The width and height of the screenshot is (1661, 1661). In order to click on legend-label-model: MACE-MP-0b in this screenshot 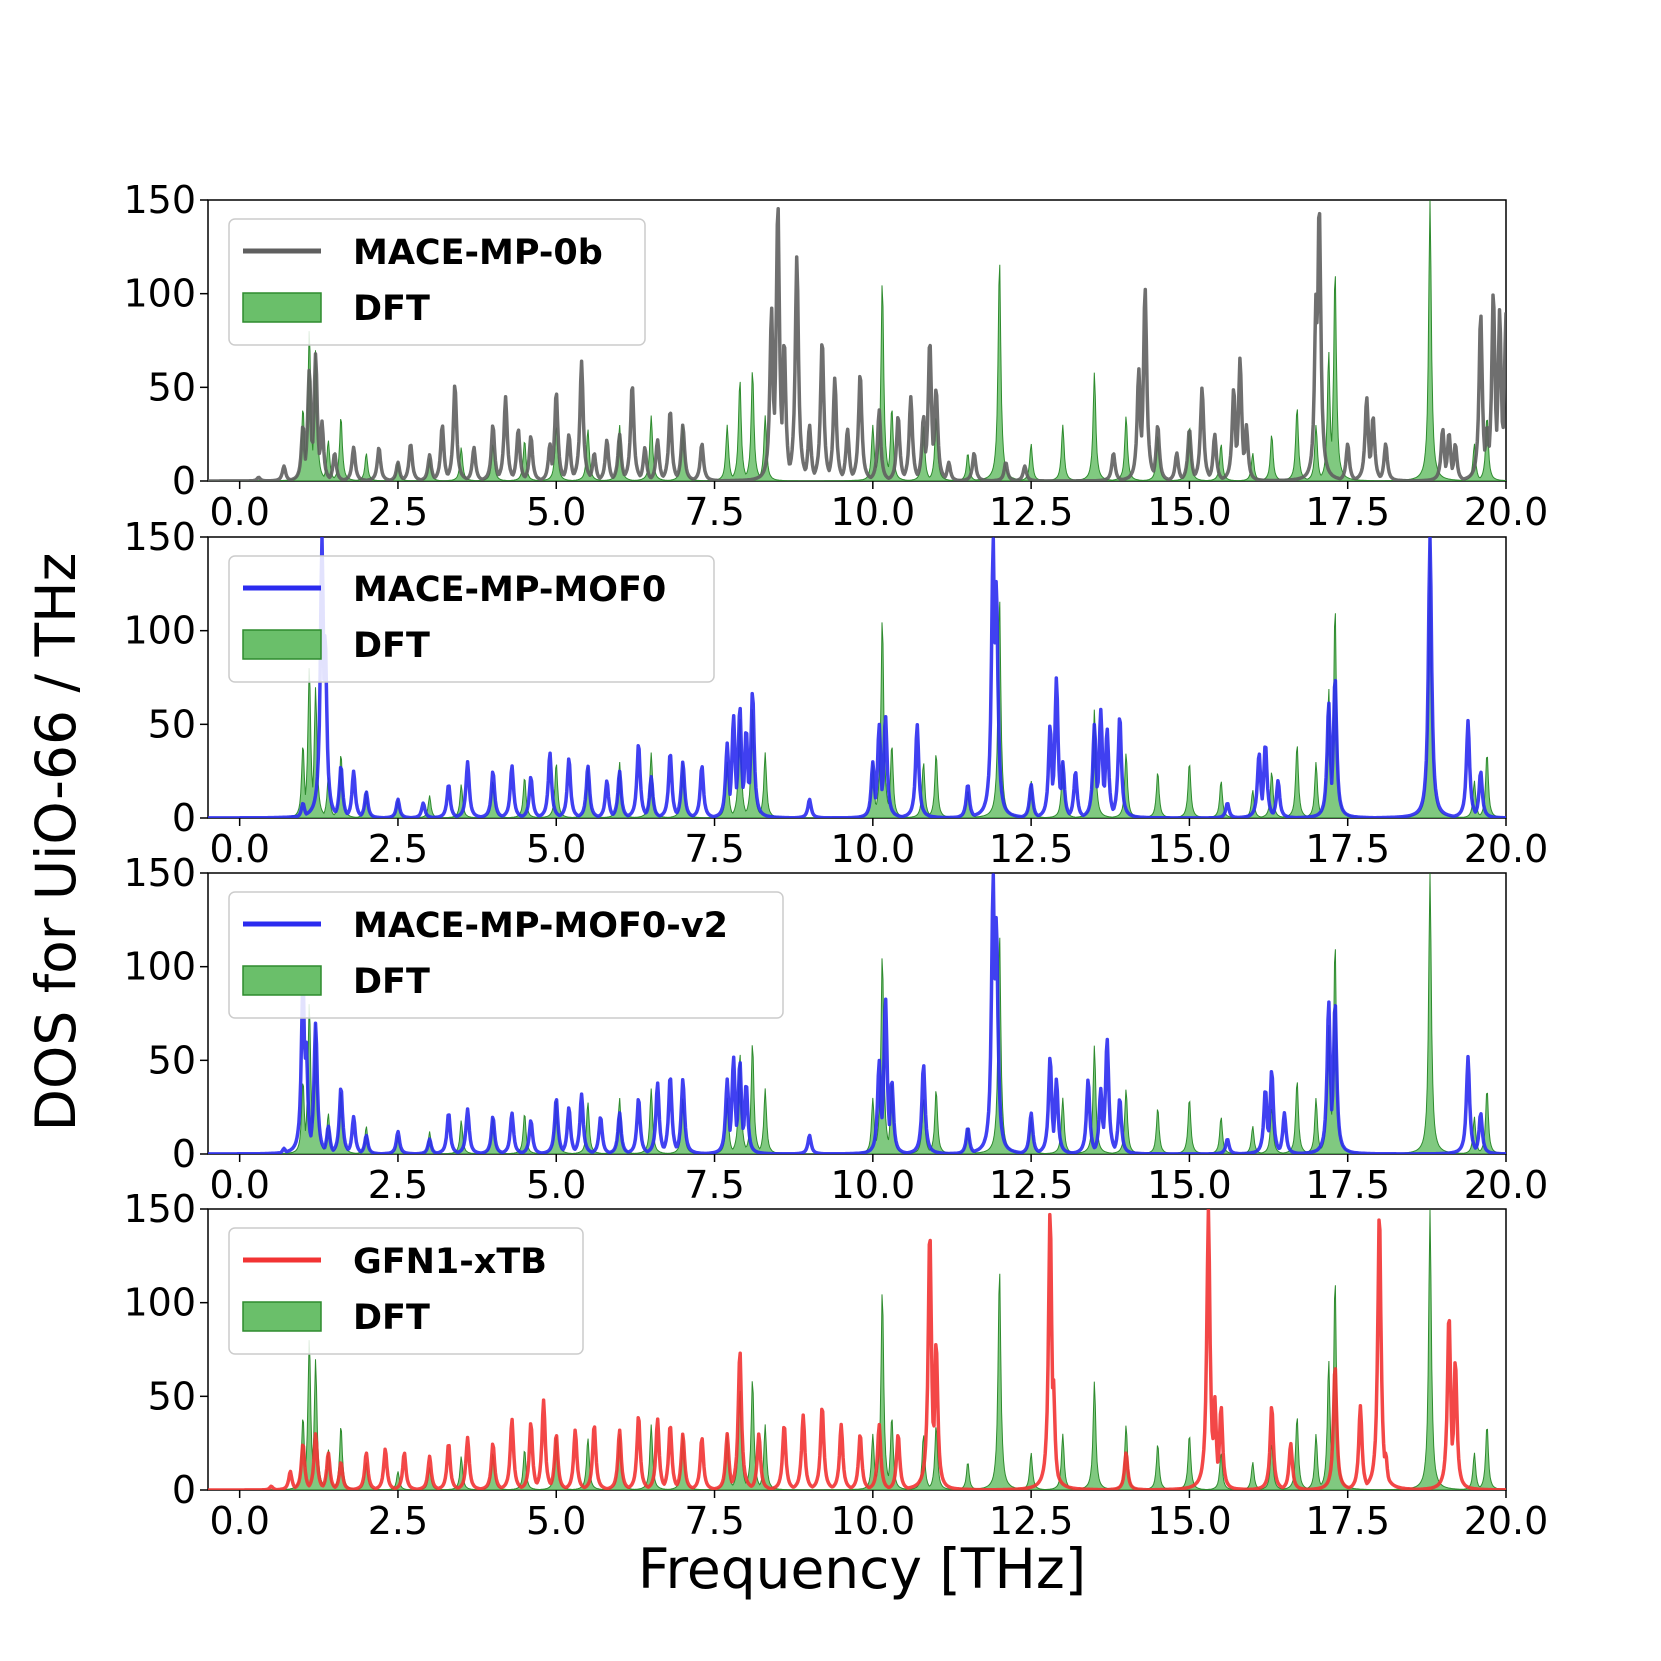, I will do `click(478, 253)`.